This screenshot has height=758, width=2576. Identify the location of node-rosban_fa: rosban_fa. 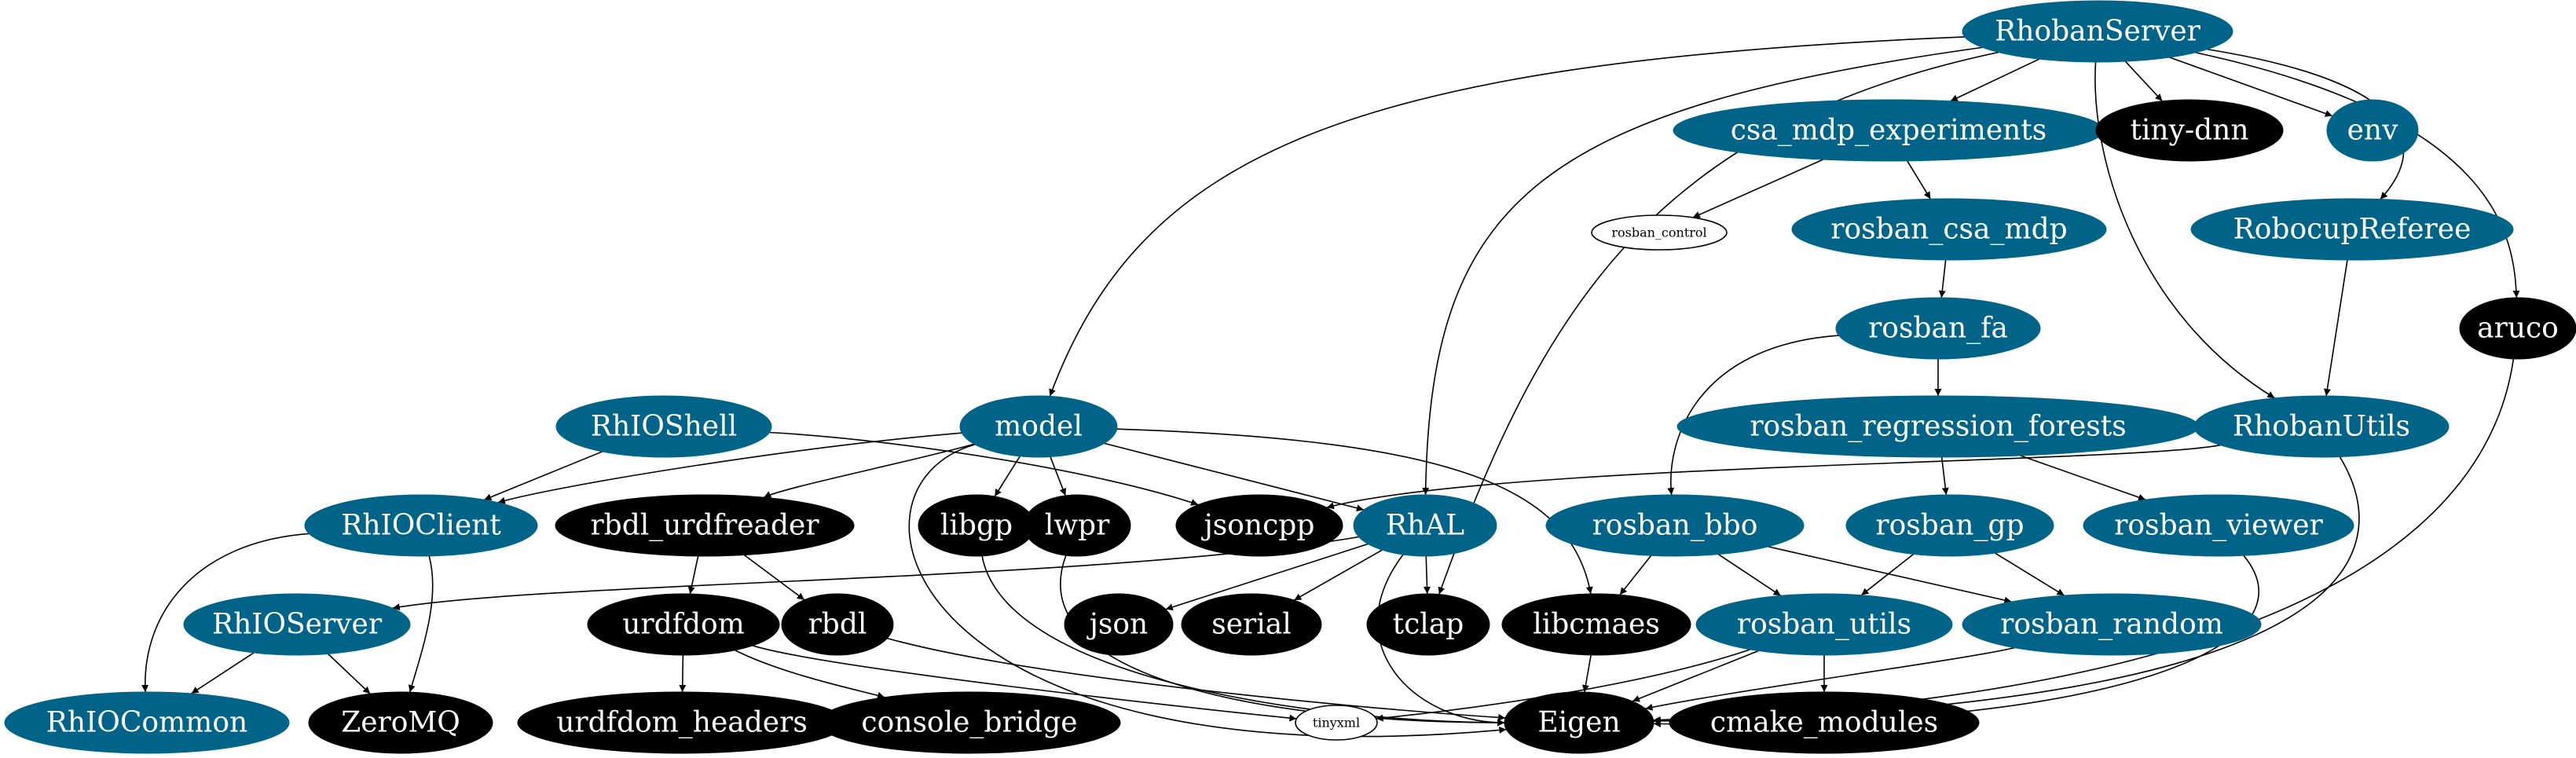
(1938, 328).